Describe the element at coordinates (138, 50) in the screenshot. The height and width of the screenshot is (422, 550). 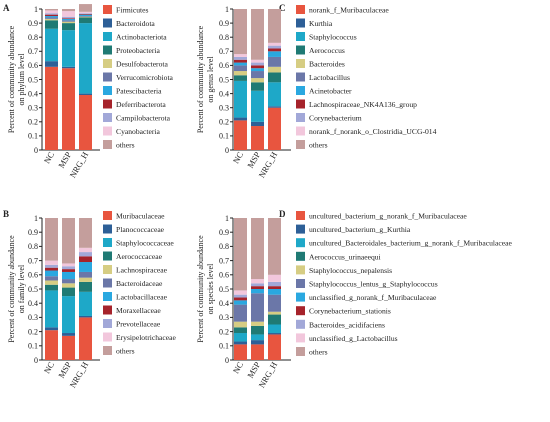
I see `panel-a-legend-label: Proteobacteria` at that location.